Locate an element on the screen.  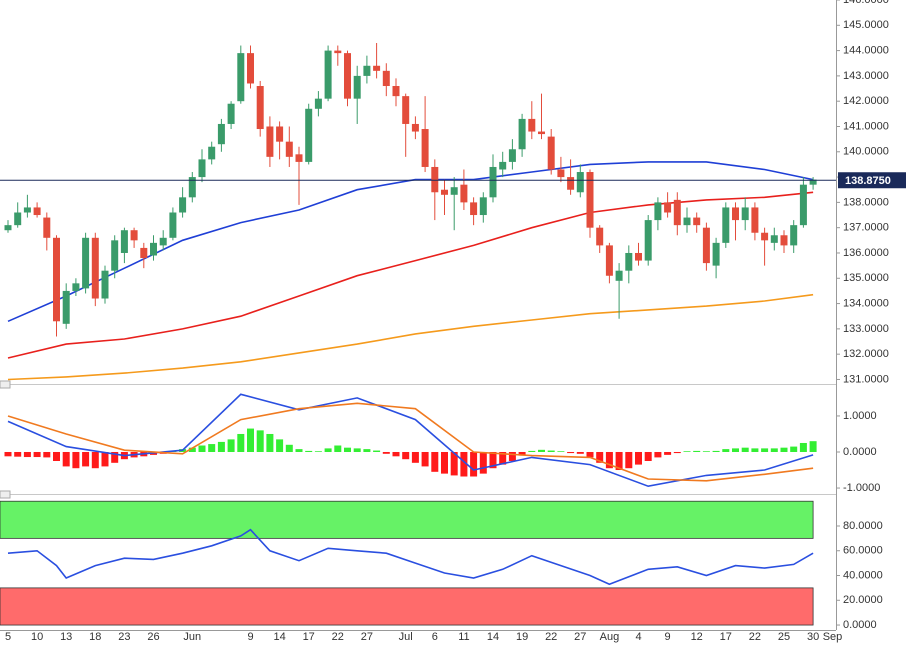
last-price-label: 138.8750 is located at coordinates (868, 181).